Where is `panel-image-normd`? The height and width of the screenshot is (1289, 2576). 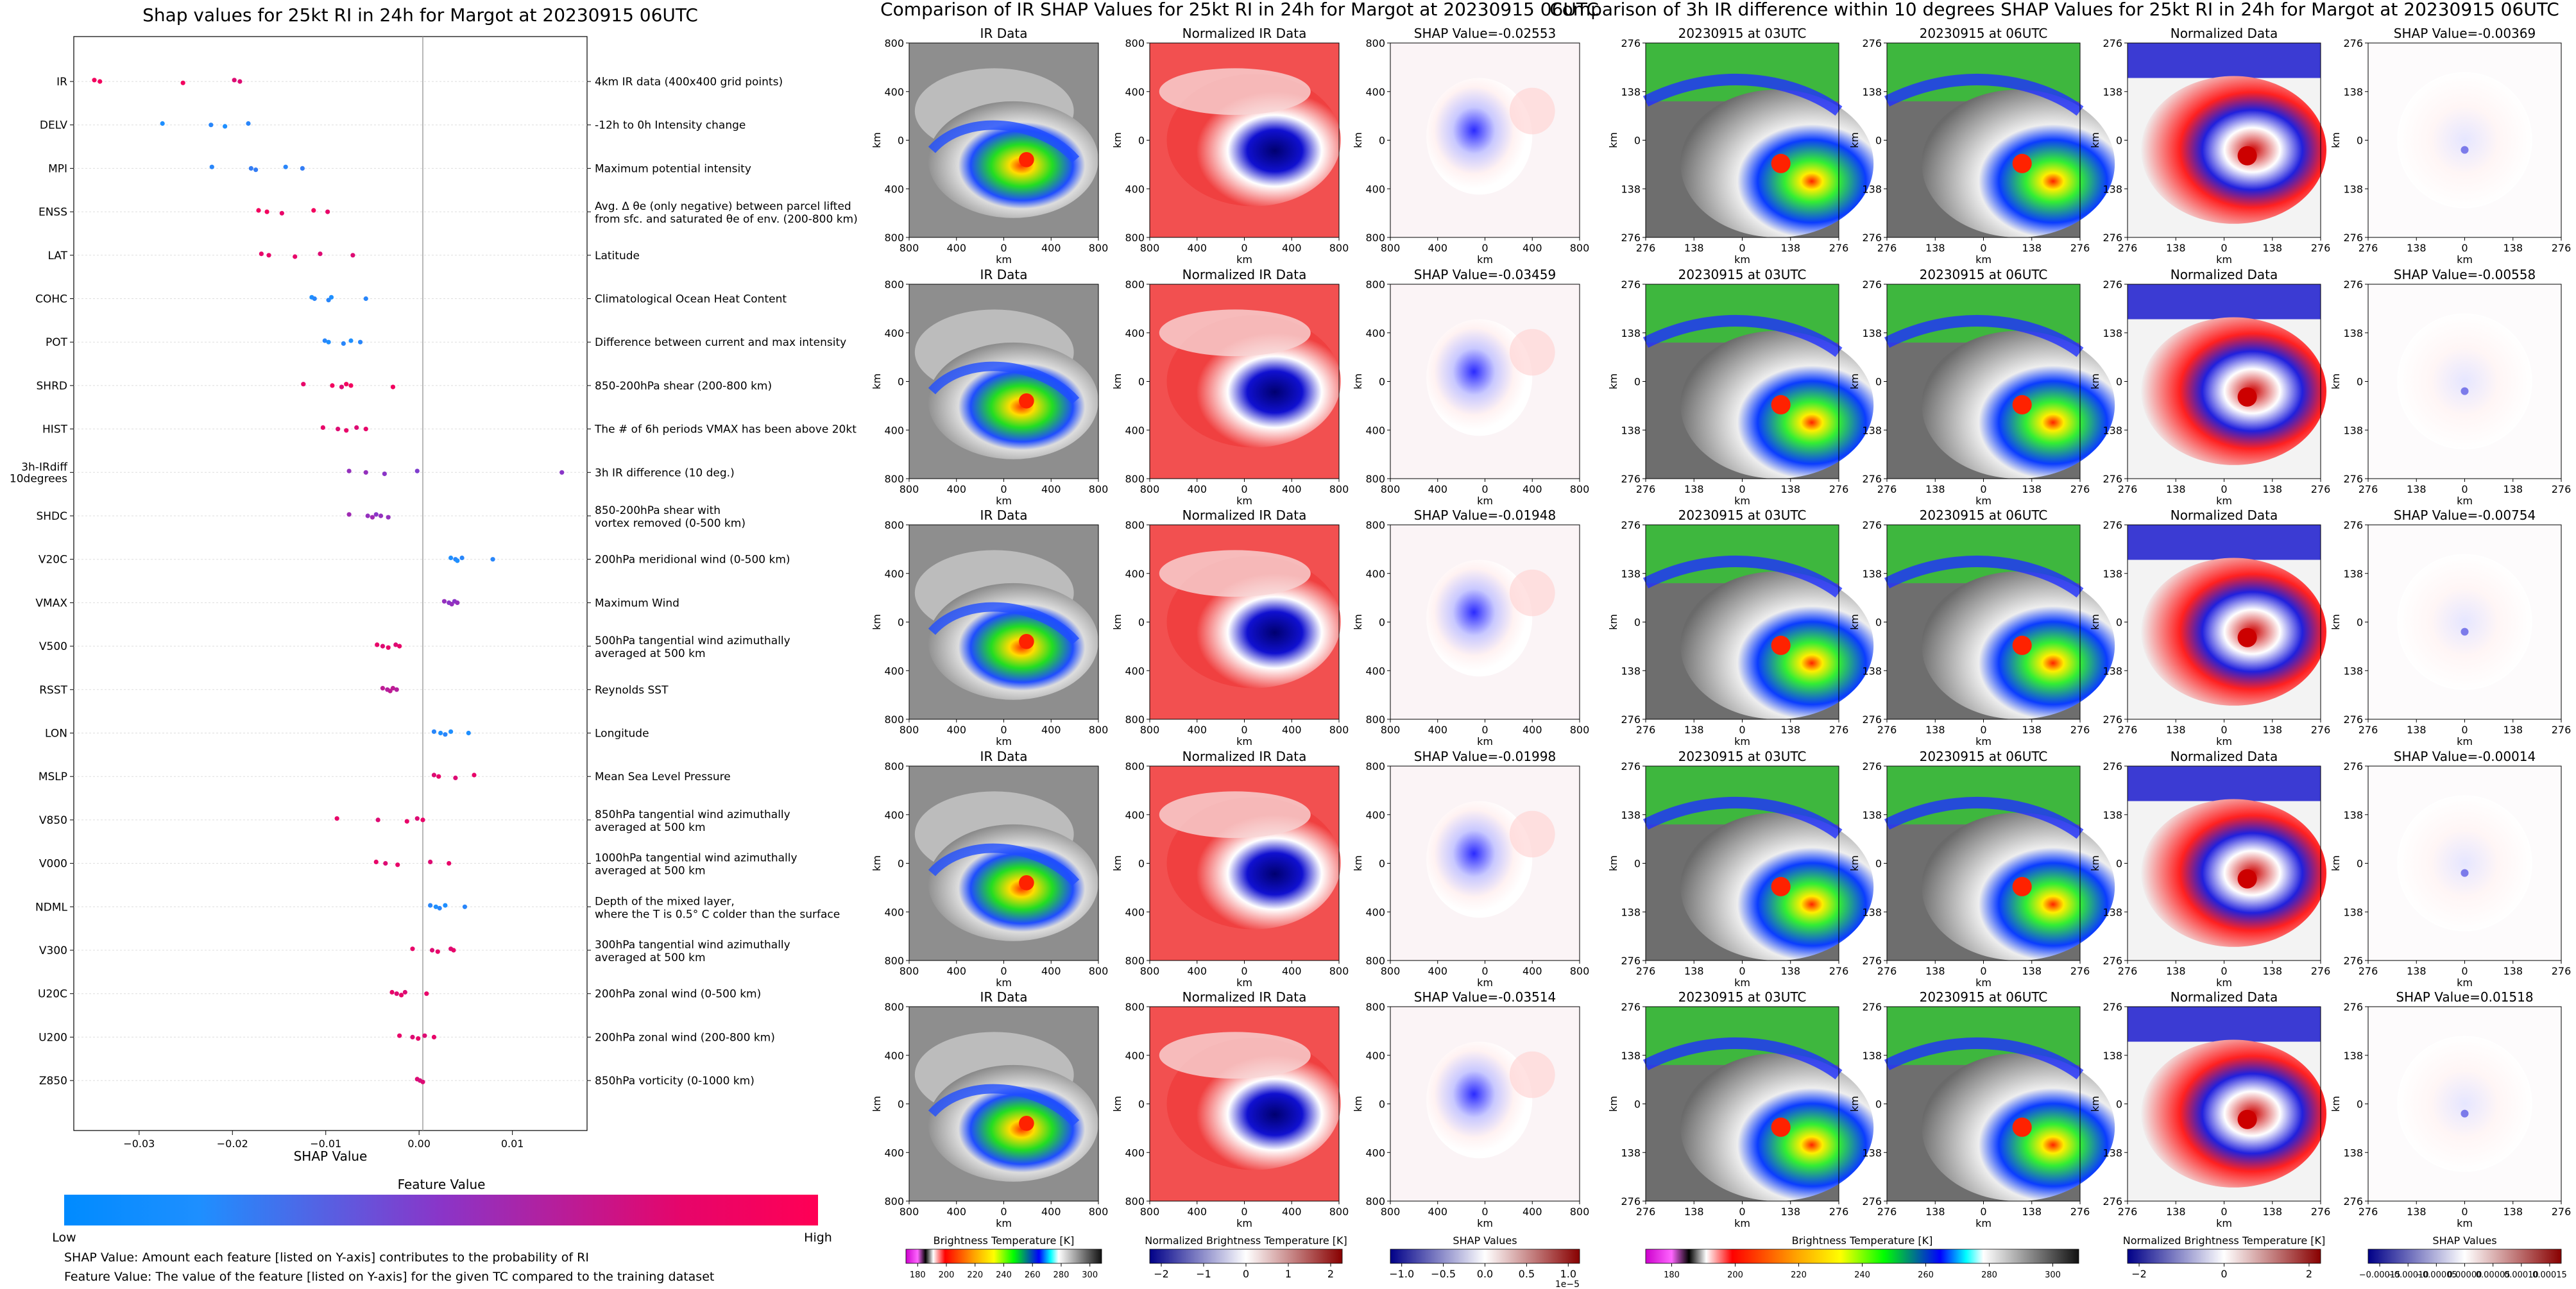
panel-image-normd is located at coordinates (2227, 1104).